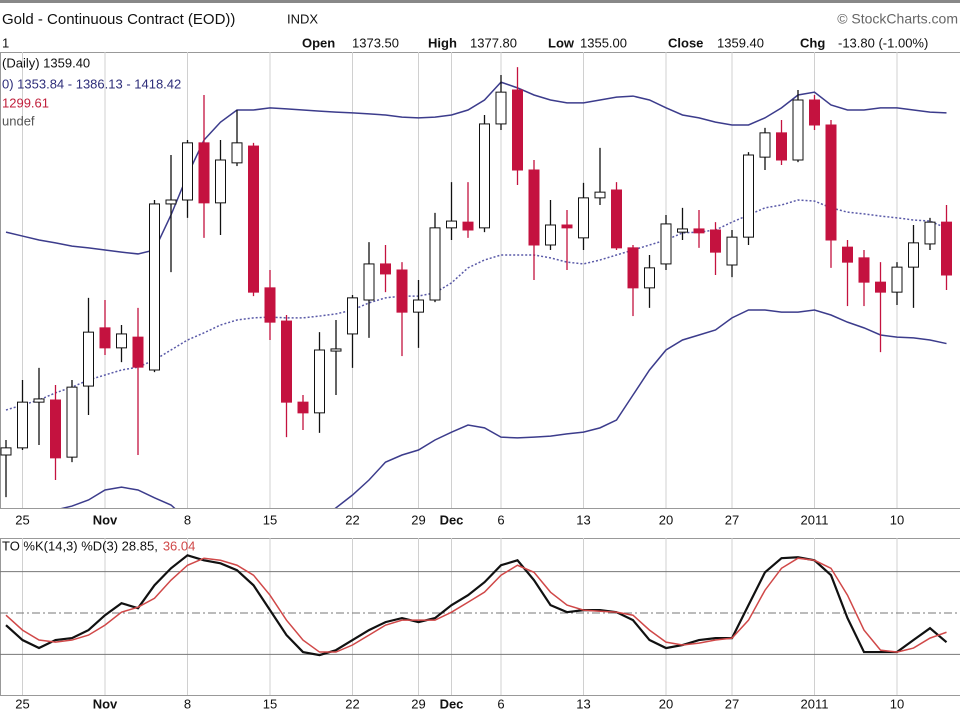  What do you see at coordinates (375, 42) in the screenshot?
I see `quote-value: 1373.50` at bounding box center [375, 42].